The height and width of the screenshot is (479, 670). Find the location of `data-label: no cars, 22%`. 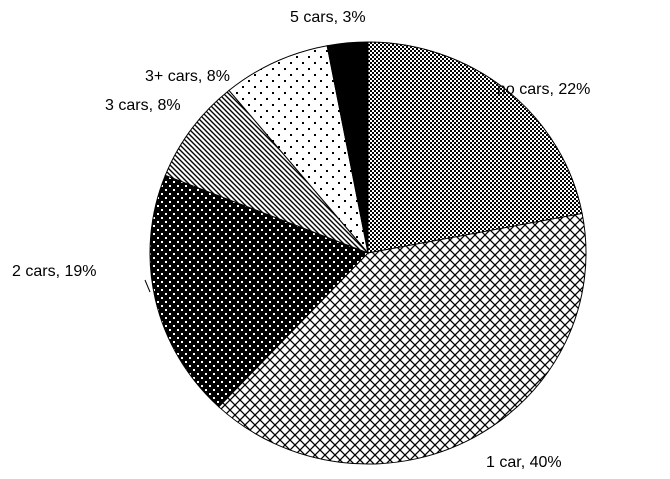

data-label: no cars, 22% is located at coordinates (543, 89).